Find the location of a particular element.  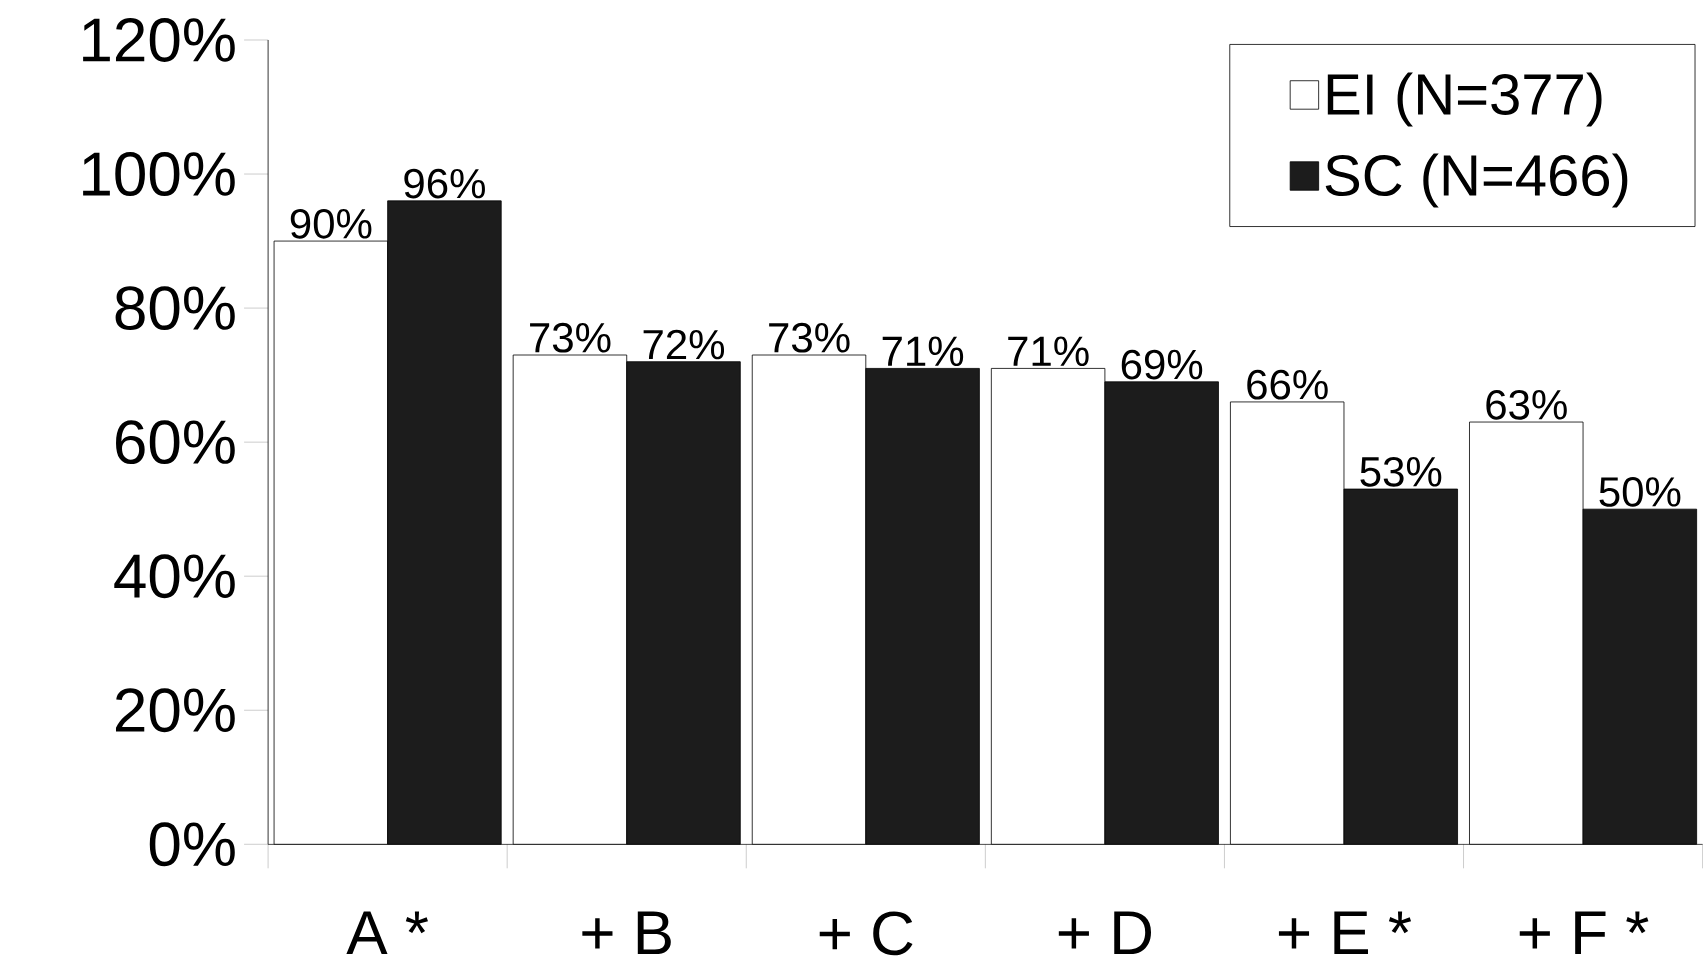

y-tick-label: 120% is located at coordinates (159, 39).